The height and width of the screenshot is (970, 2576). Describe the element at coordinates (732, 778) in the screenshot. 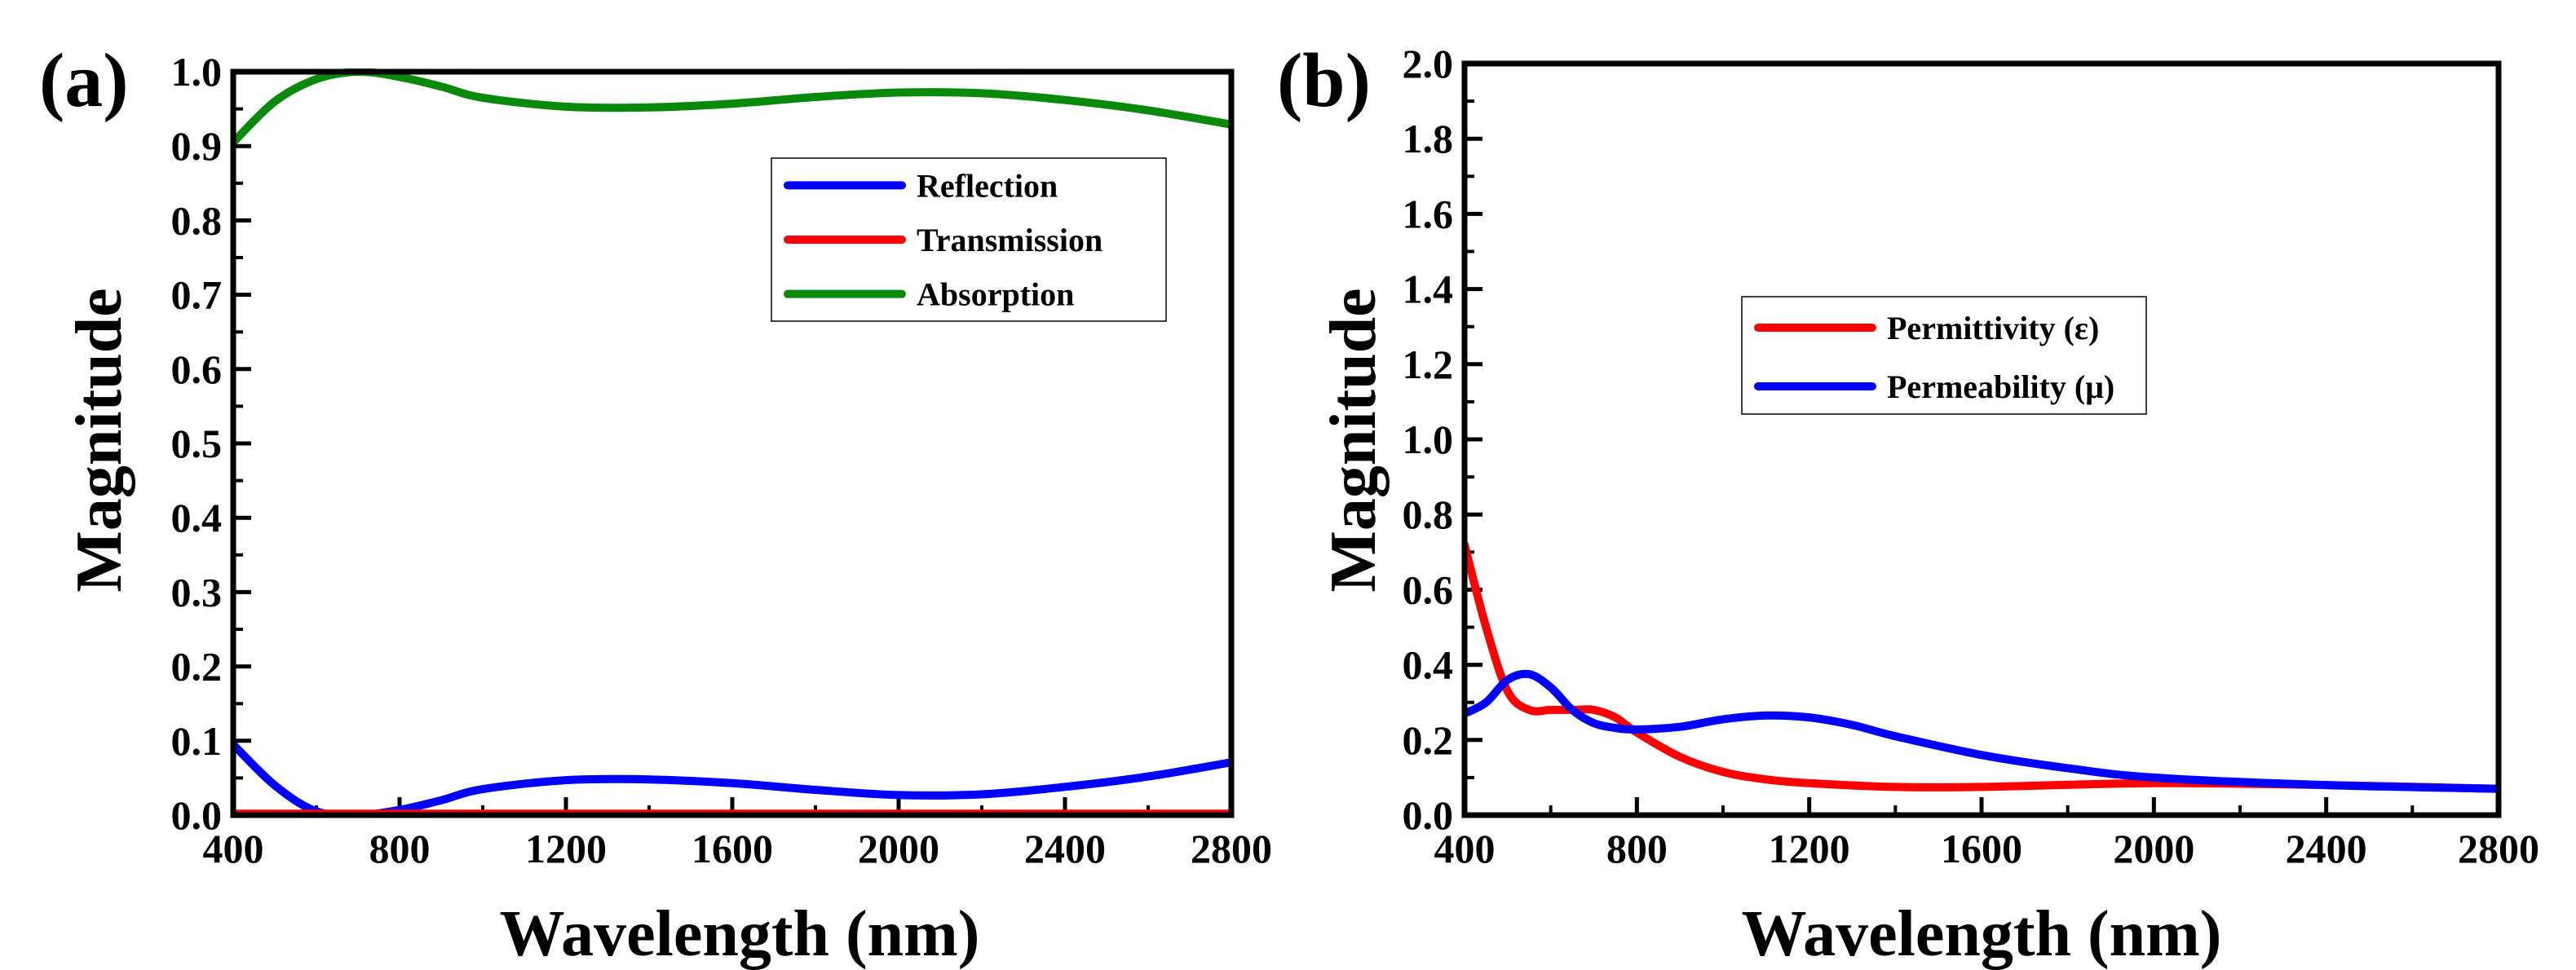

I see `series-line-reflection` at that location.